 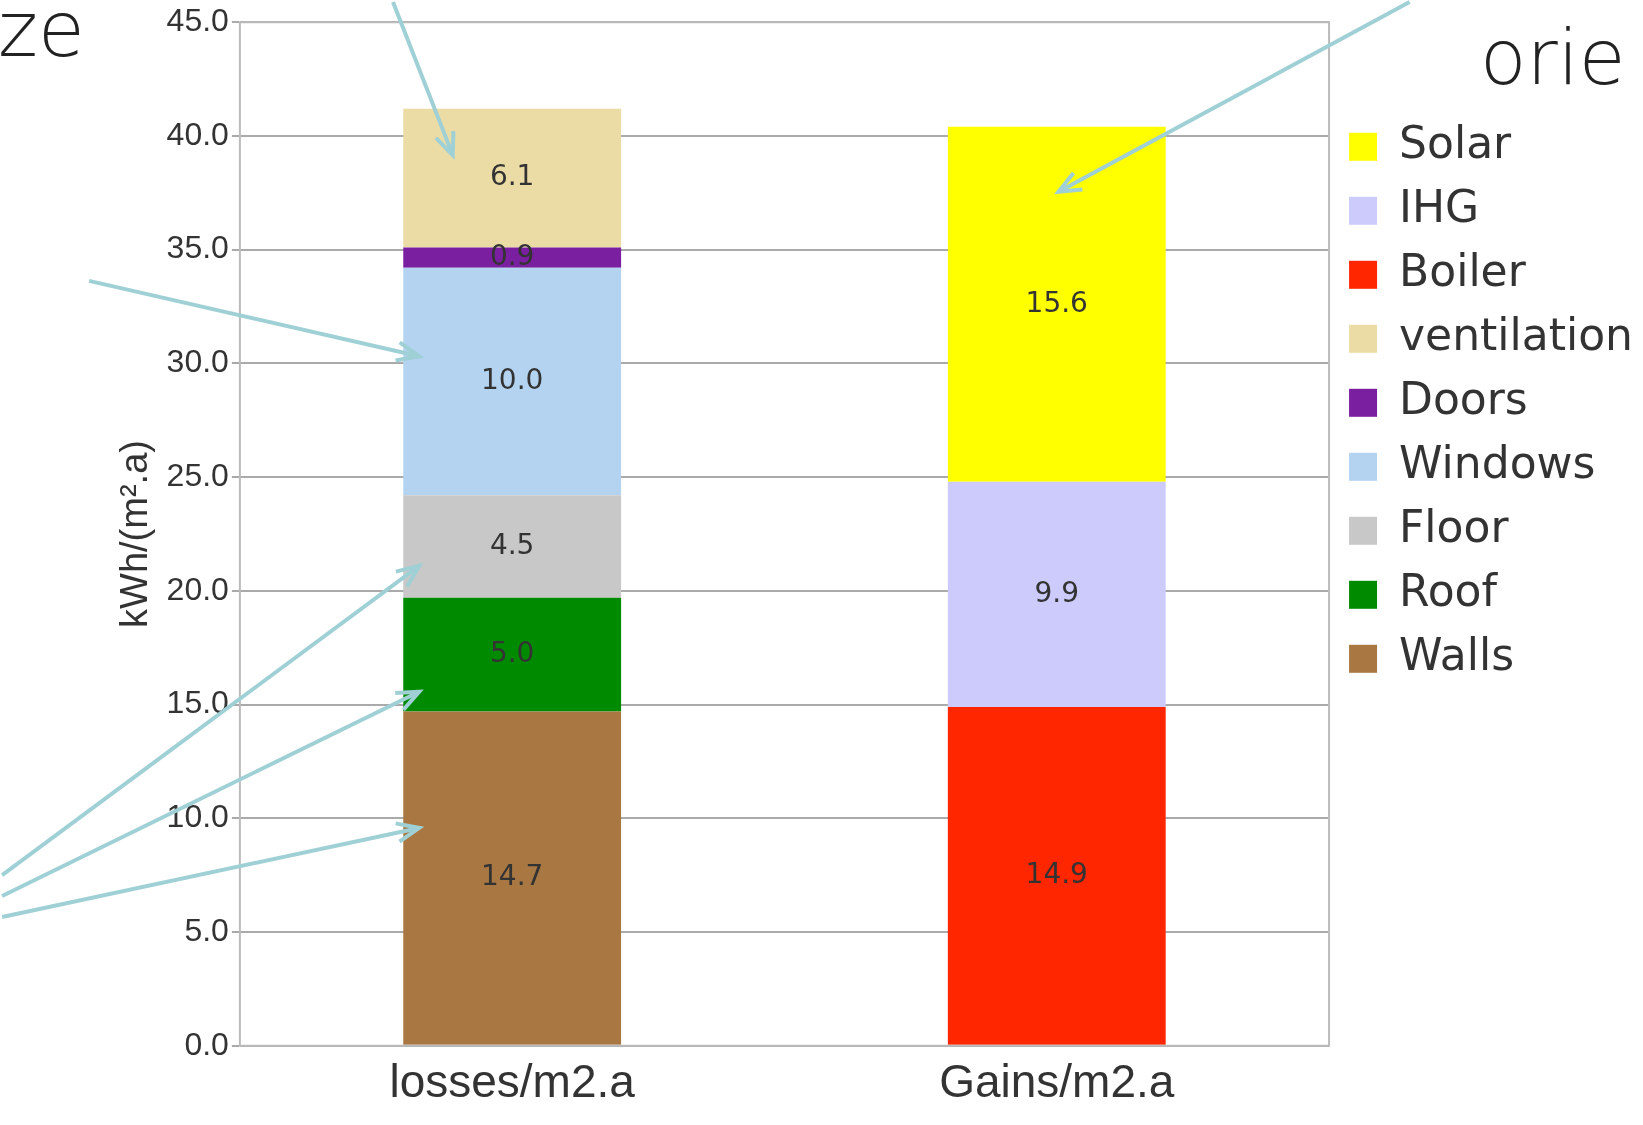 What do you see at coordinates (1463, 271) in the screenshot?
I see `legend-label: Boiler` at bounding box center [1463, 271].